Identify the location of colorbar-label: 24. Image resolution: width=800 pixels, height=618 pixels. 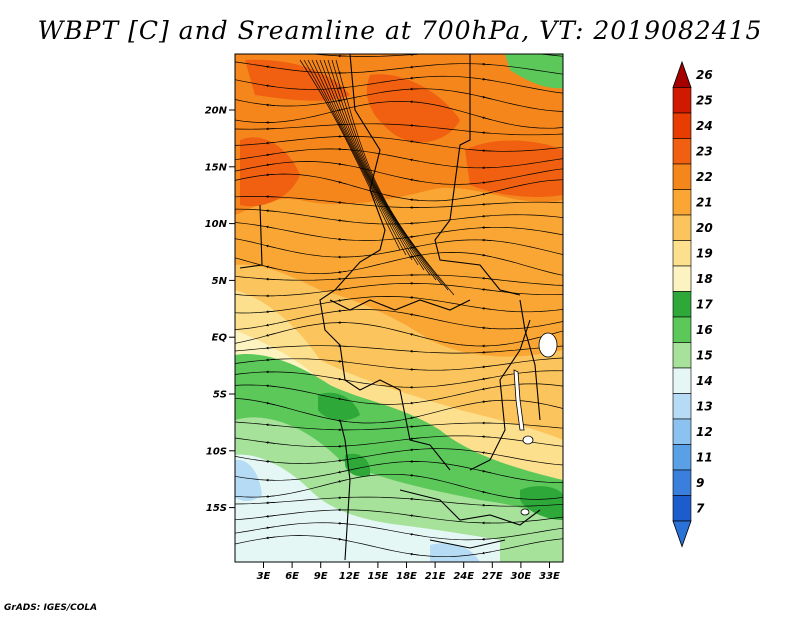
(704, 126).